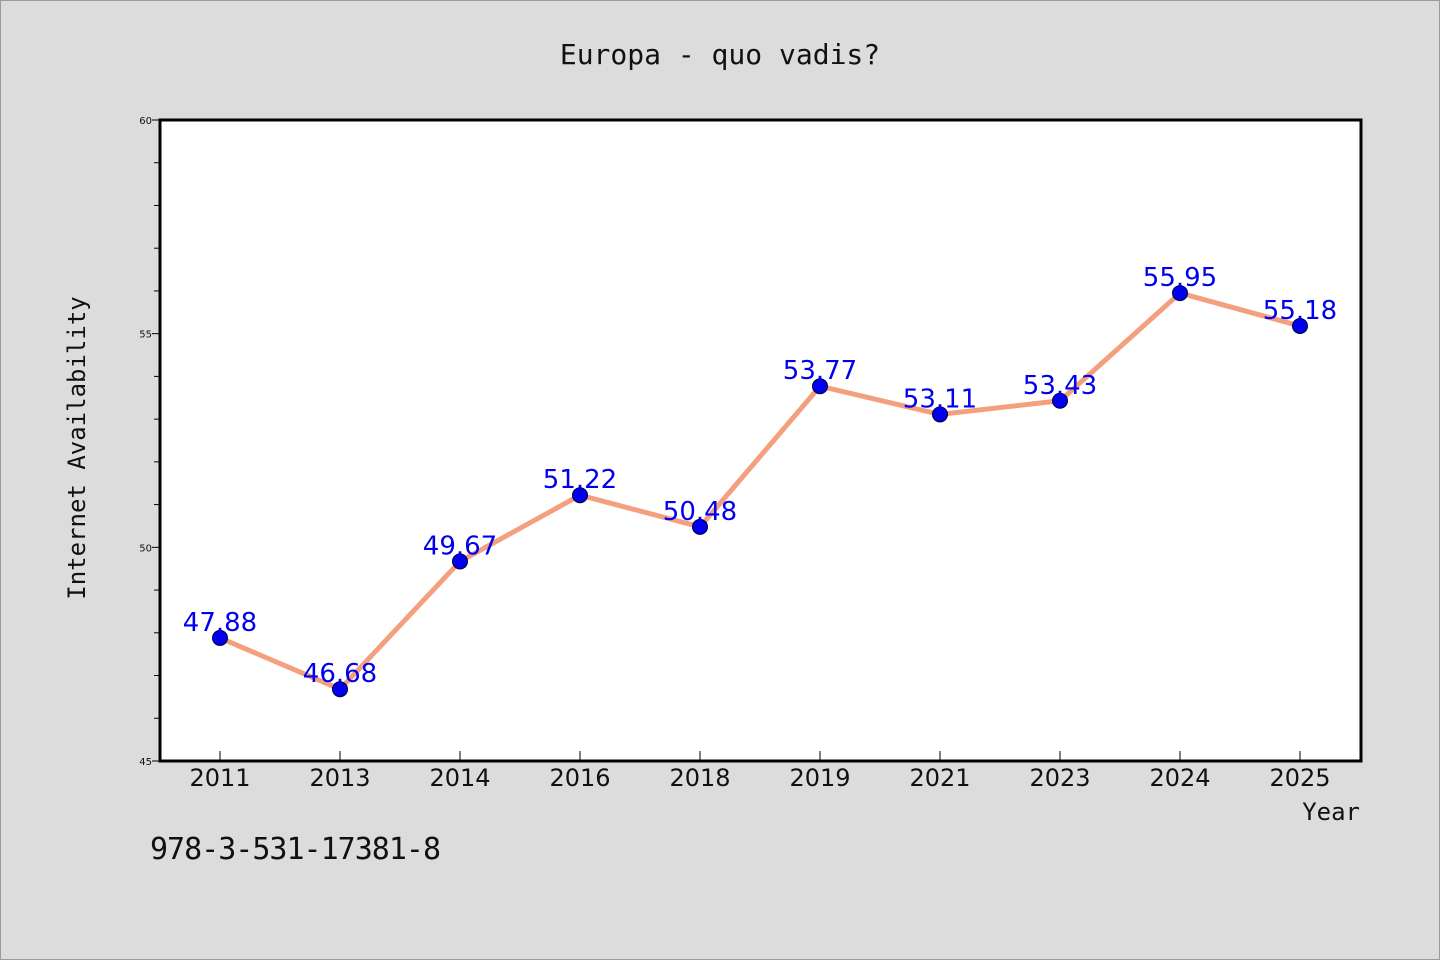 Image resolution: width=1440 pixels, height=960 pixels. Describe the element at coordinates (459, 778) in the screenshot. I see `x-tick-label: 2014` at that location.